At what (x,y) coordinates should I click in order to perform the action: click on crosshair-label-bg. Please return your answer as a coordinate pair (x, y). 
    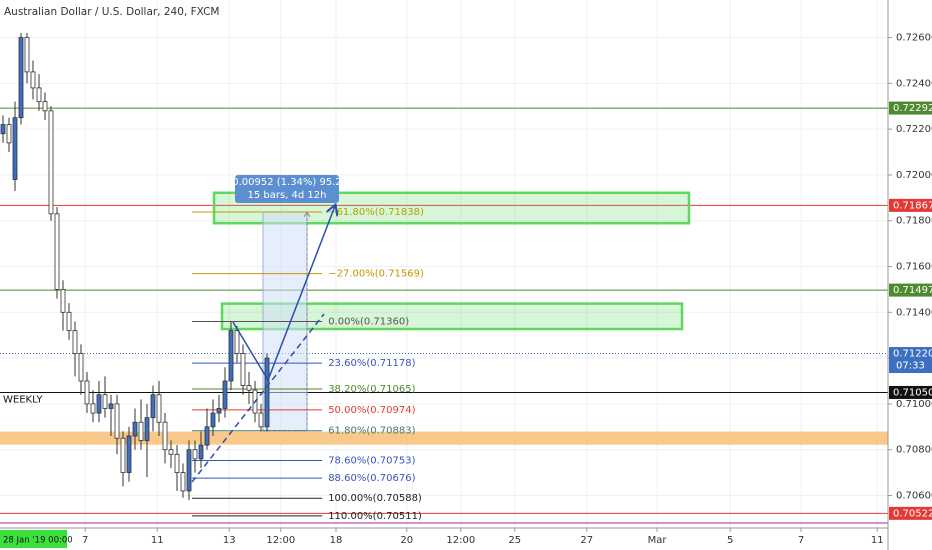
    Looking at the image, I should click on (33, 539).